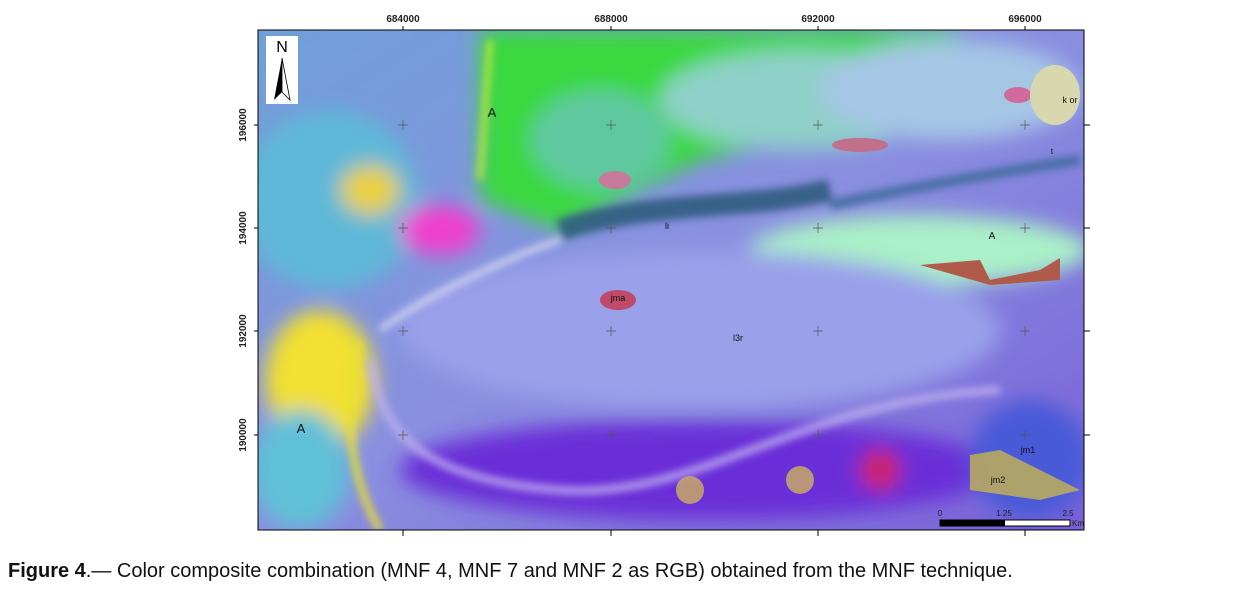 The height and width of the screenshot is (596, 1252). I want to click on map-label: jm1, so click(1028, 450).